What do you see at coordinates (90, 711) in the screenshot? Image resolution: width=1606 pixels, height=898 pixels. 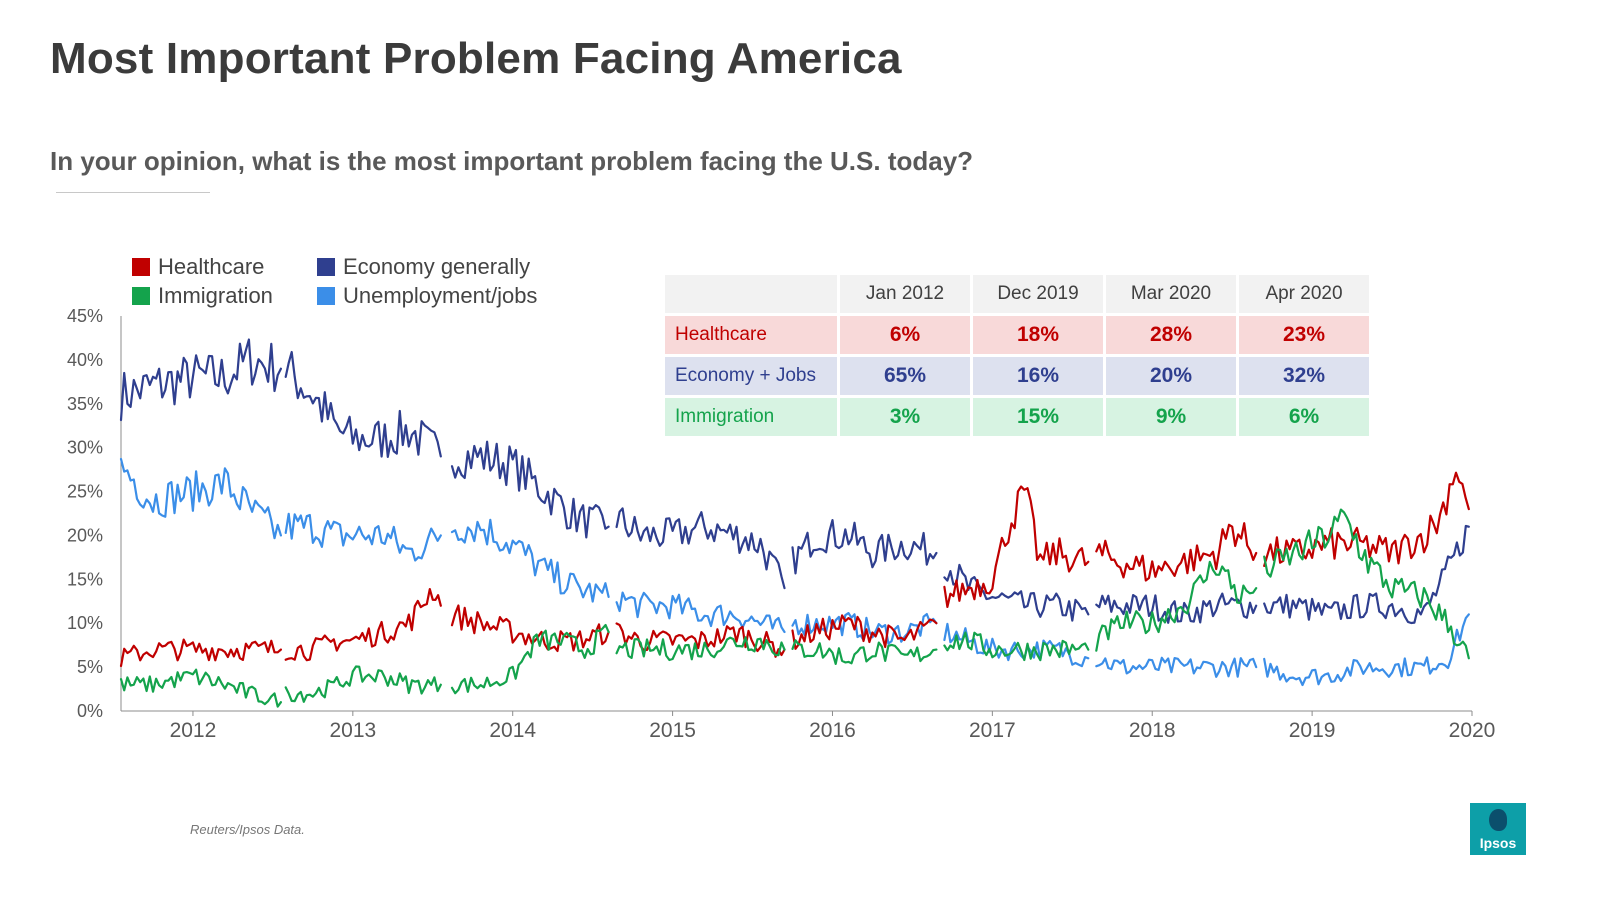 I see `y-tick-label: 0%` at bounding box center [90, 711].